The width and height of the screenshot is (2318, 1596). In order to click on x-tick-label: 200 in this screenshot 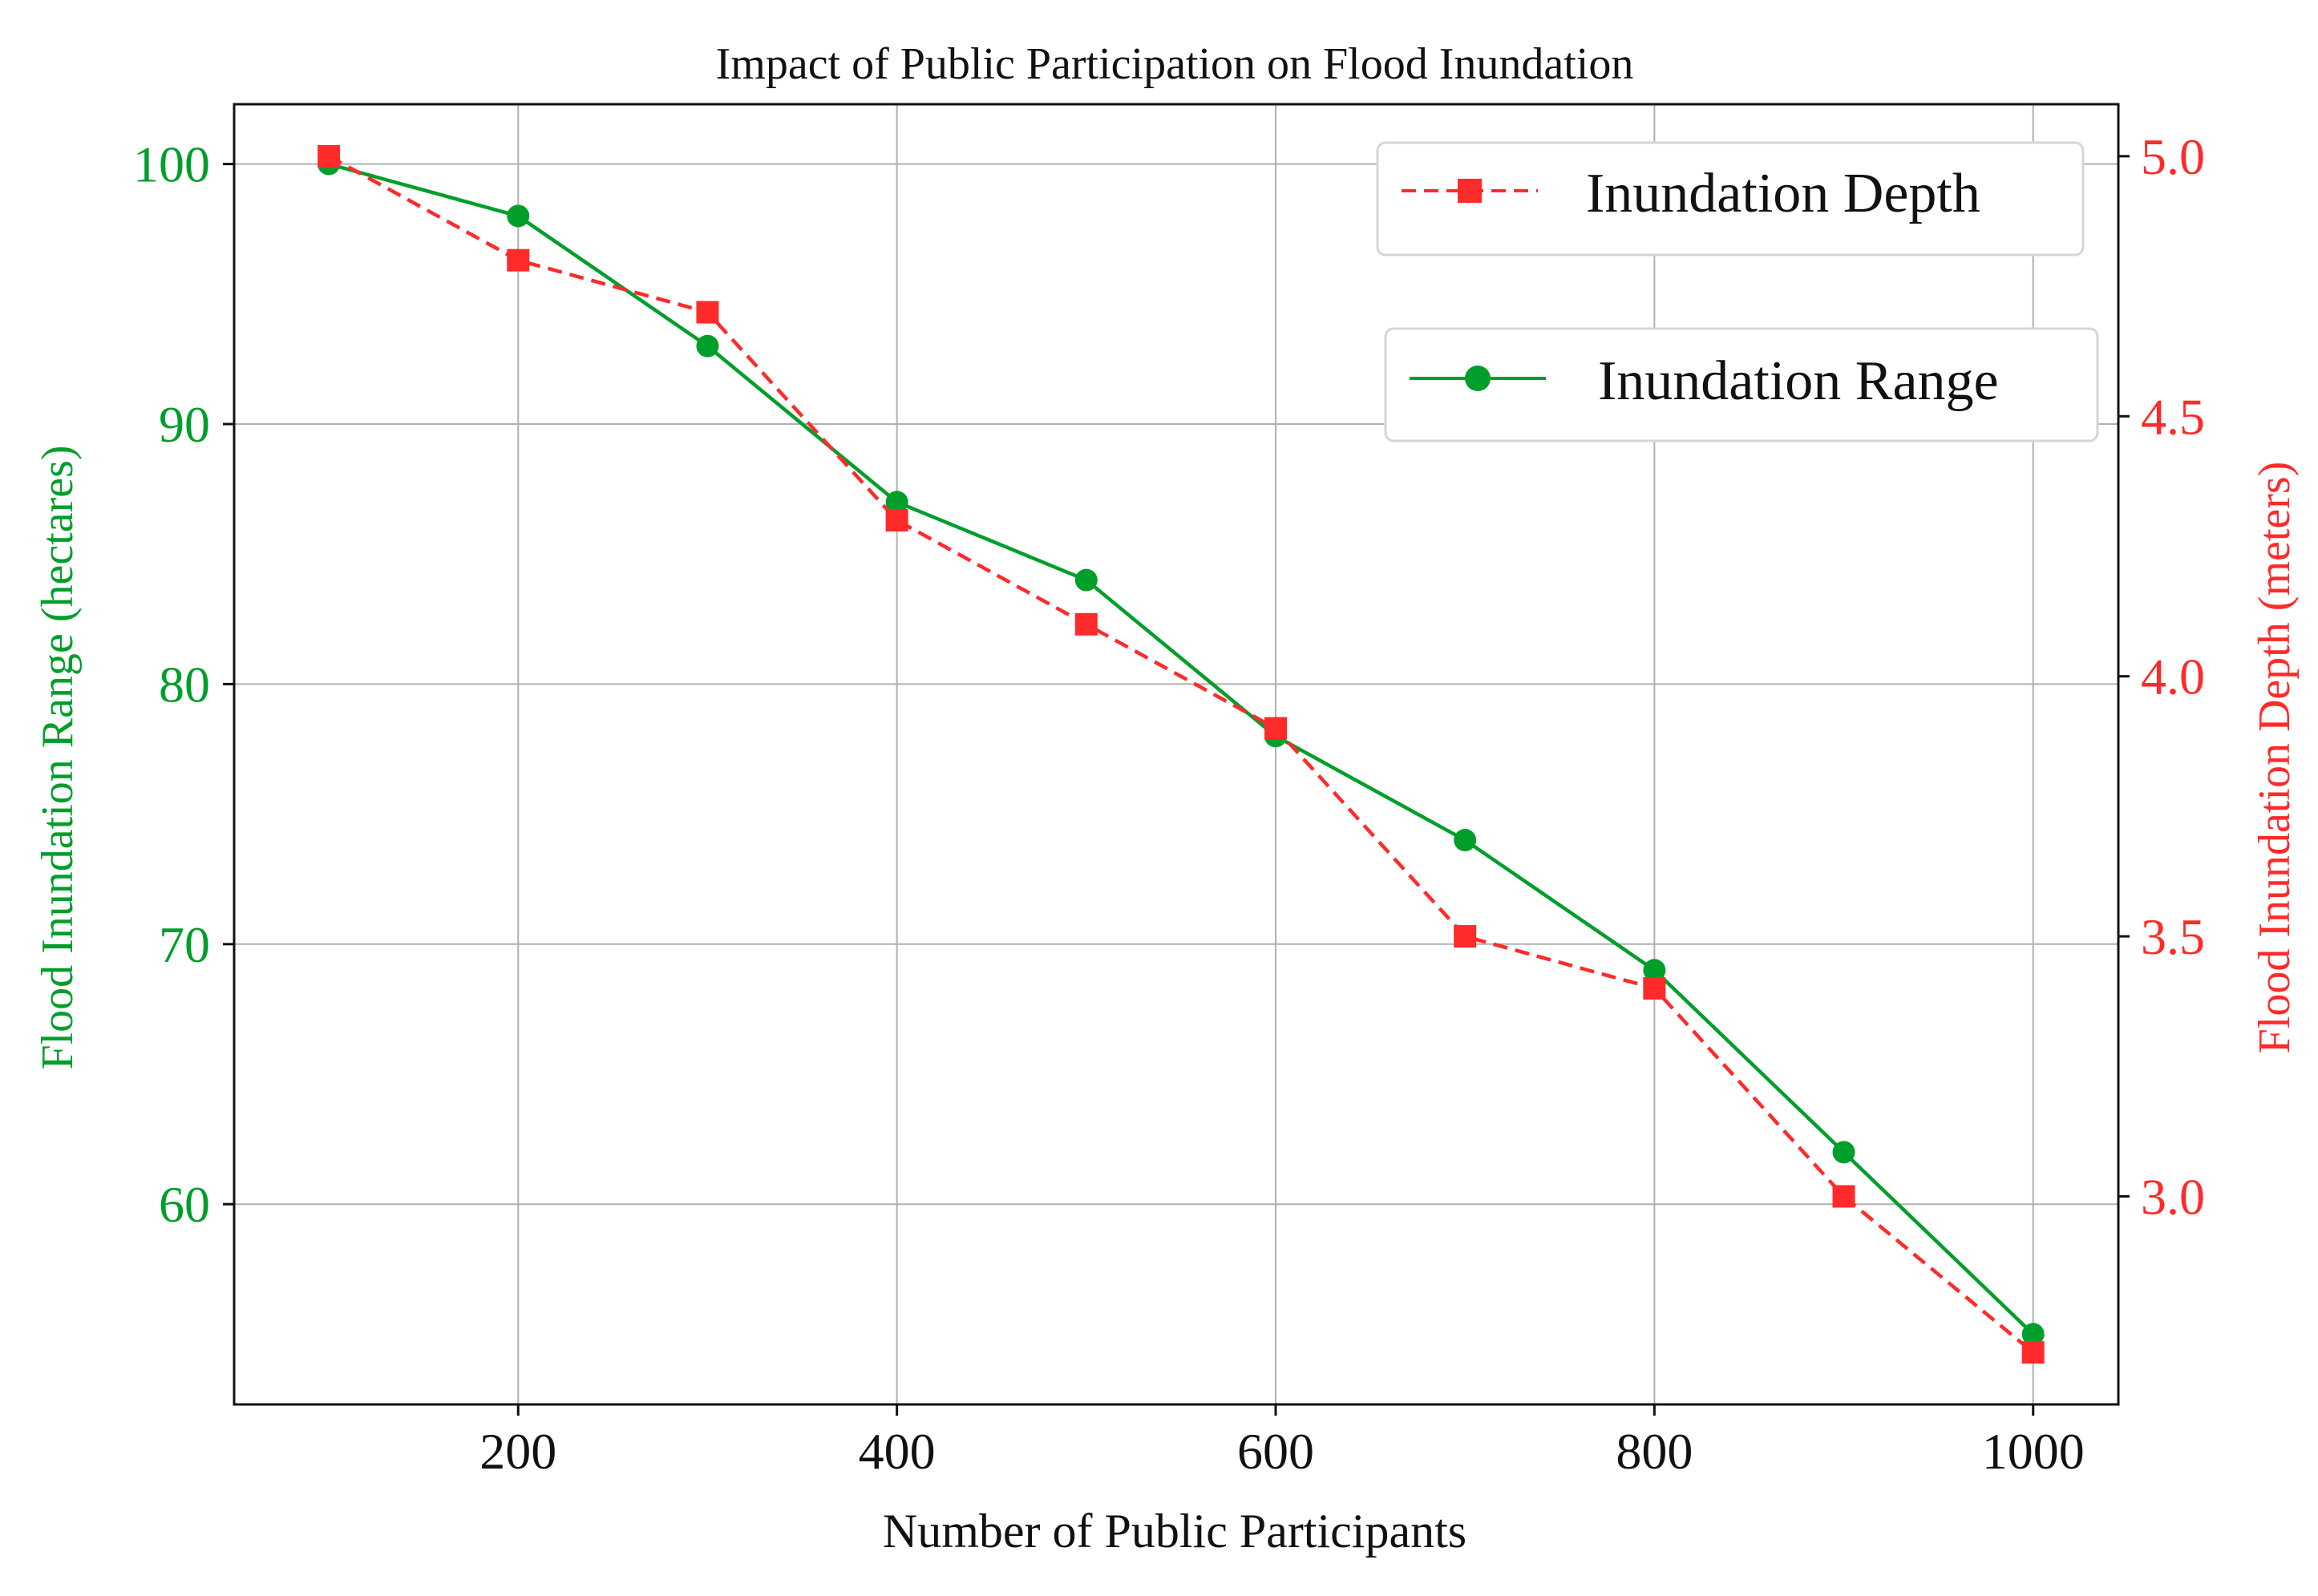, I will do `click(517, 1452)`.